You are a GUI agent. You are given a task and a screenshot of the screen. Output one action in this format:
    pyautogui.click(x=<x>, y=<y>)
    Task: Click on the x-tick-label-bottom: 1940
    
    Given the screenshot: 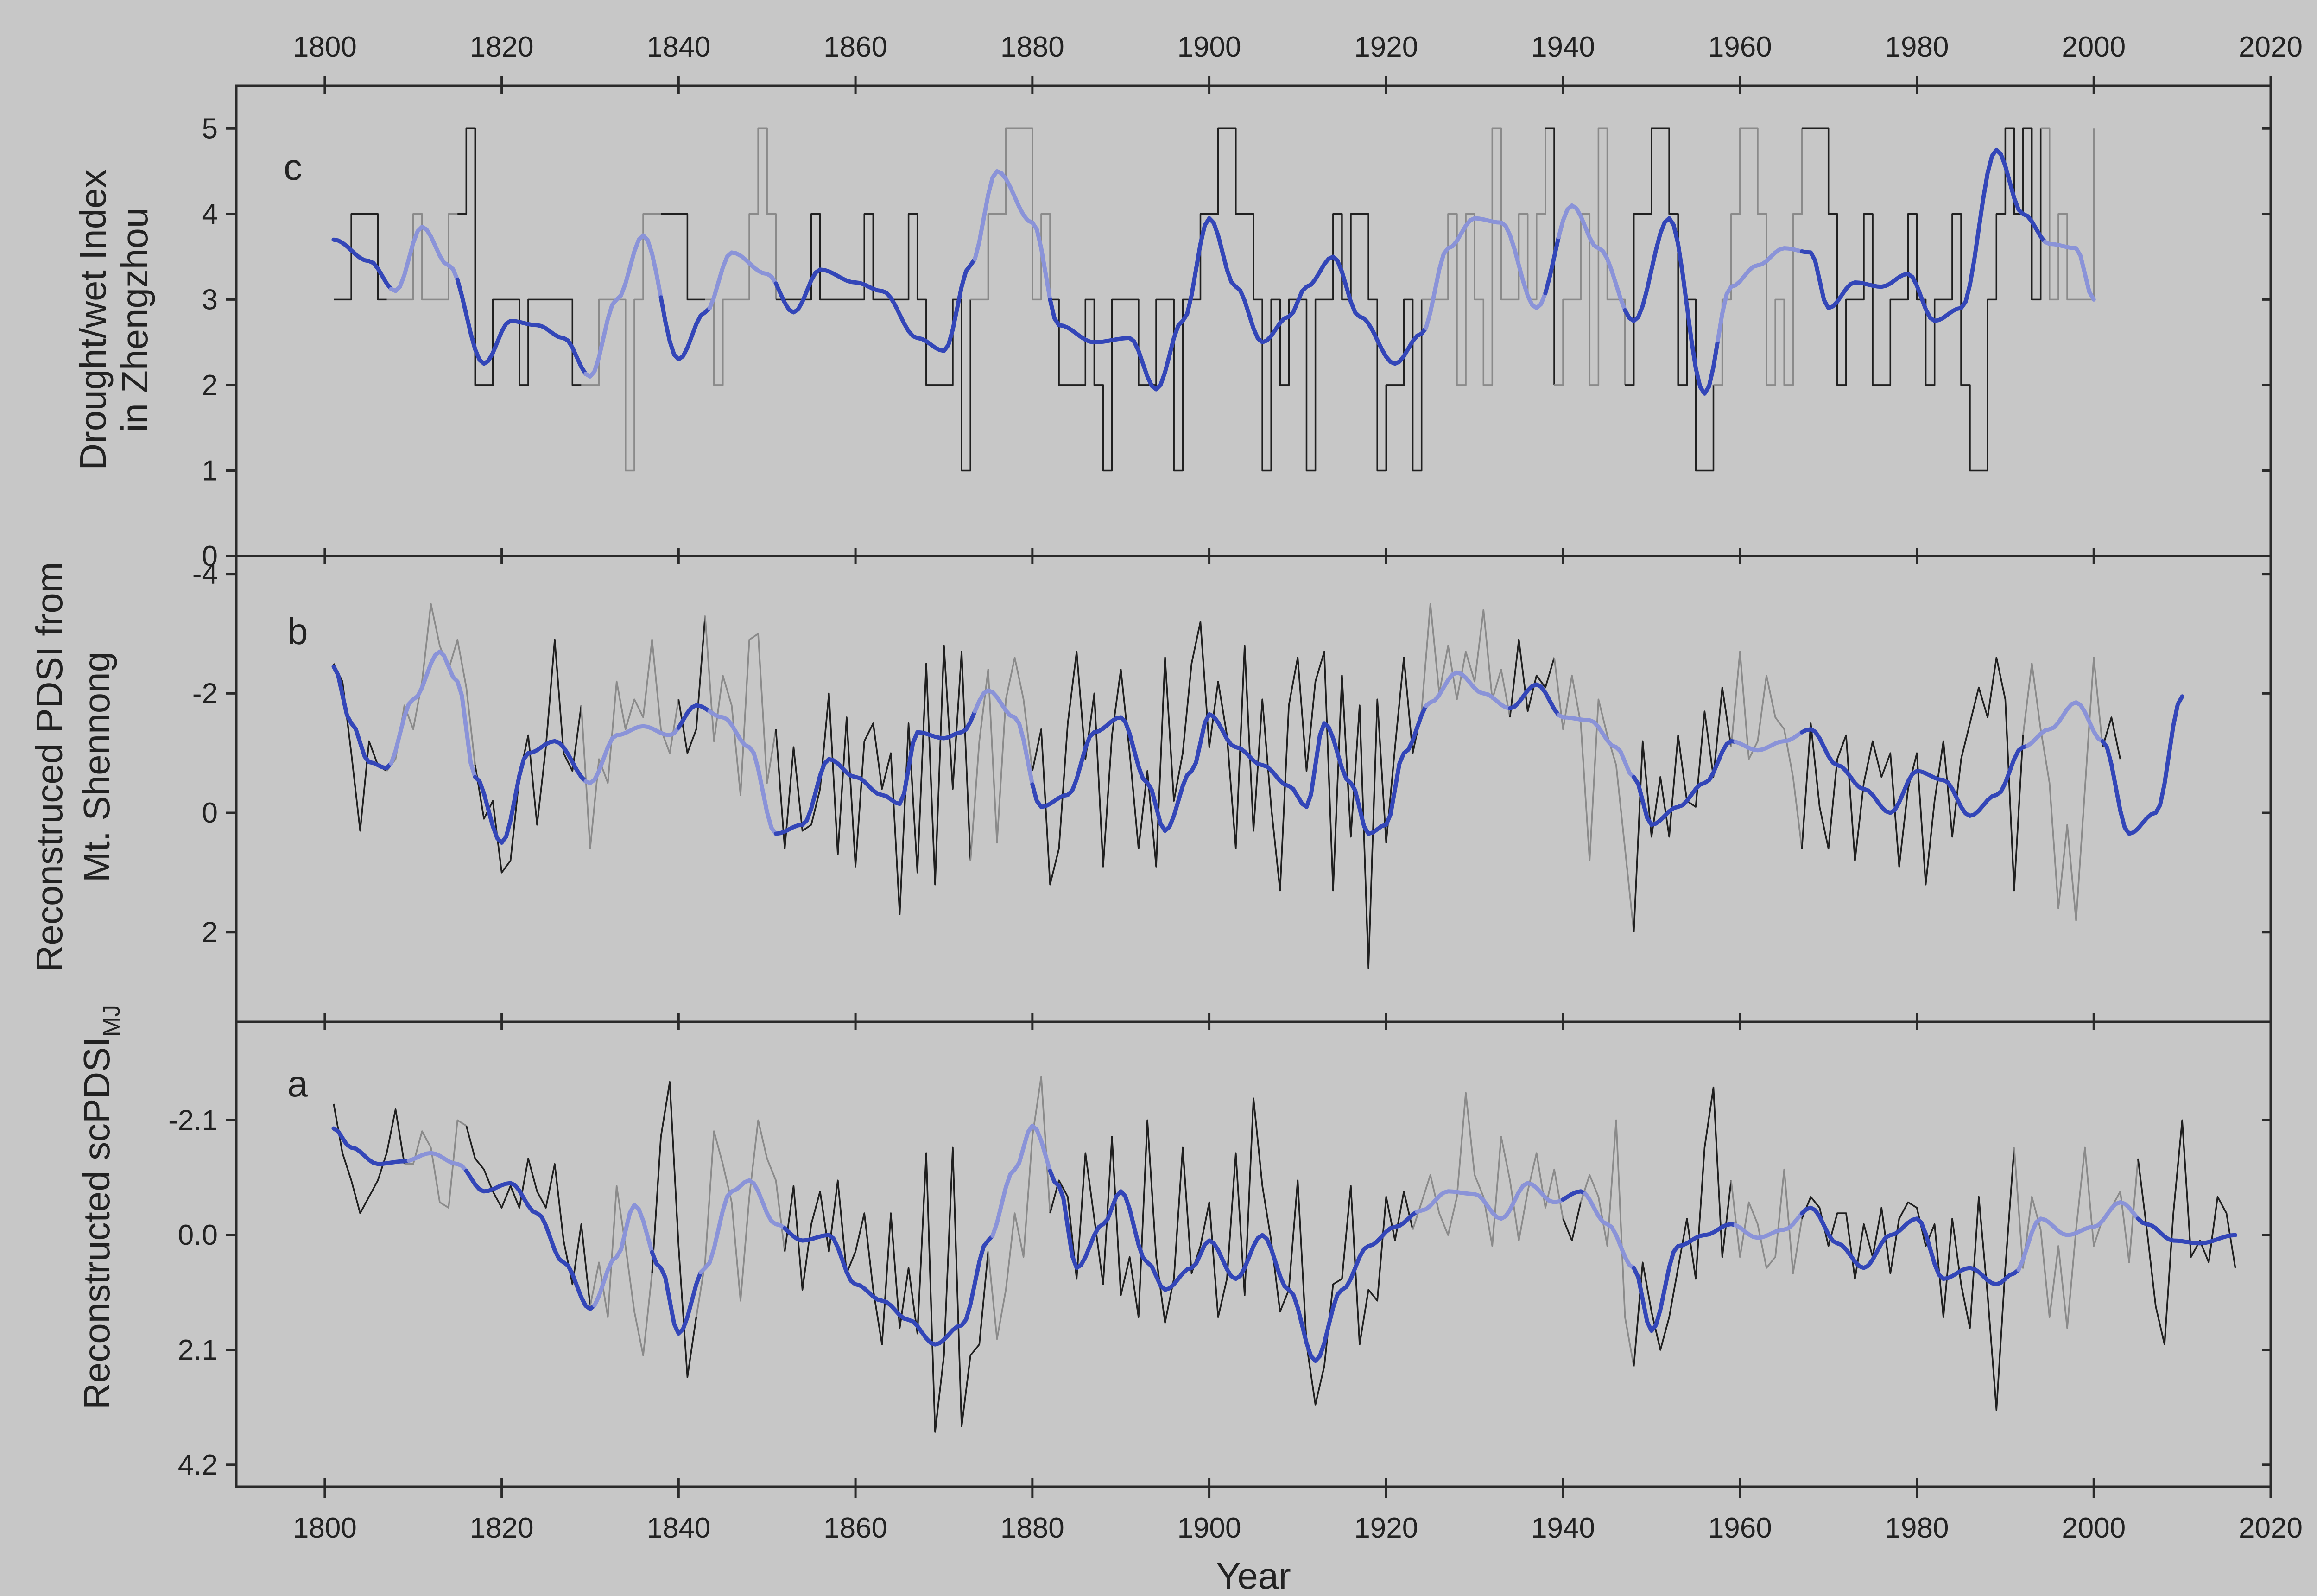 What is the action you would take?
    pyautogui.click(x=1563, y=1528)
    